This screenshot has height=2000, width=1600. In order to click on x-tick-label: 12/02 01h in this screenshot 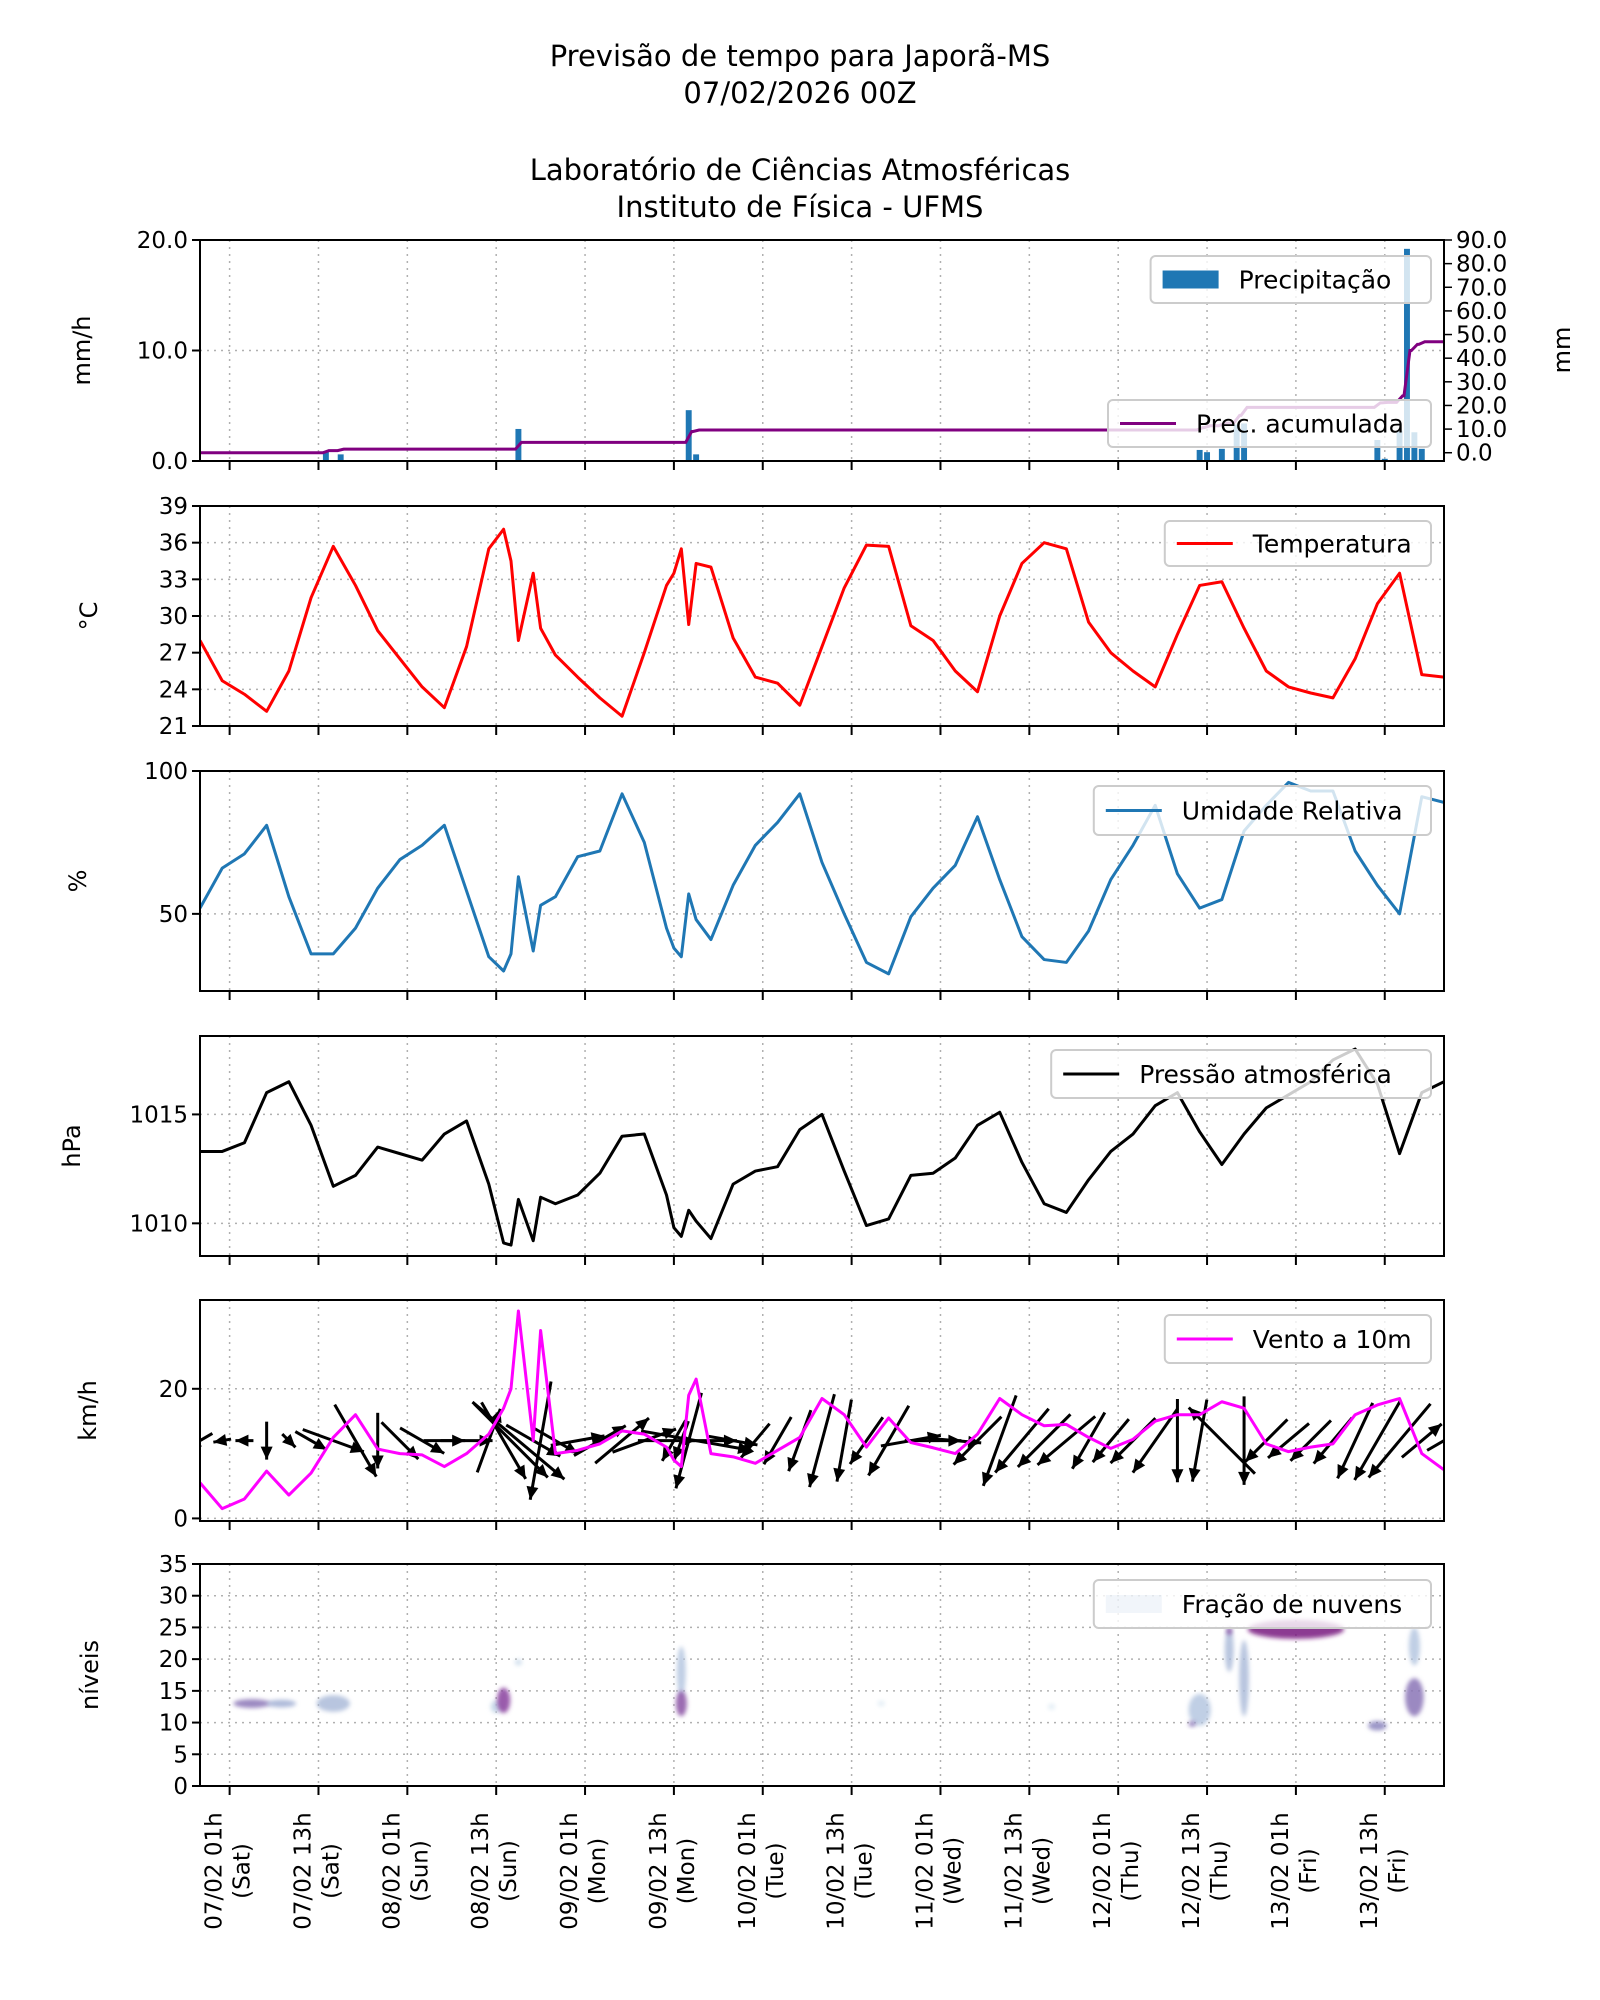, I will do `click(1103, 1870)`.